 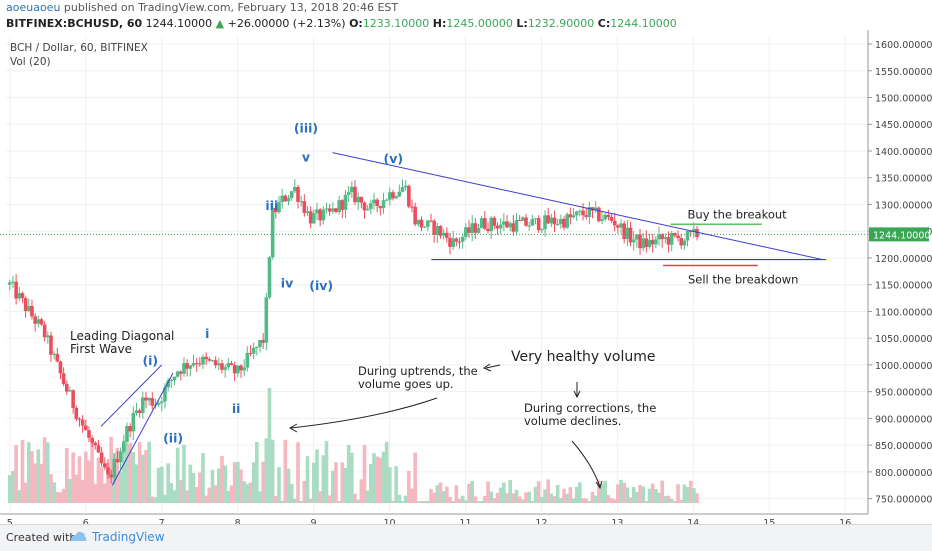 What do you see at coordinates (903, 259) in the screenshot?
I see `y-tick-label: 1200.000000` at bounding box center [903, 259].